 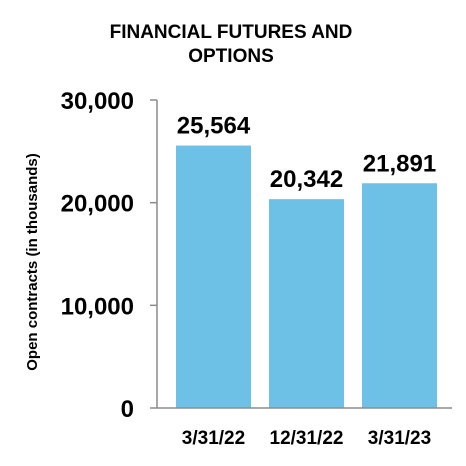 What do you see at coordinates (97, 204) in the screenshot?
I see `y-tick-label: 20,000` at bounding box center [97, 204].